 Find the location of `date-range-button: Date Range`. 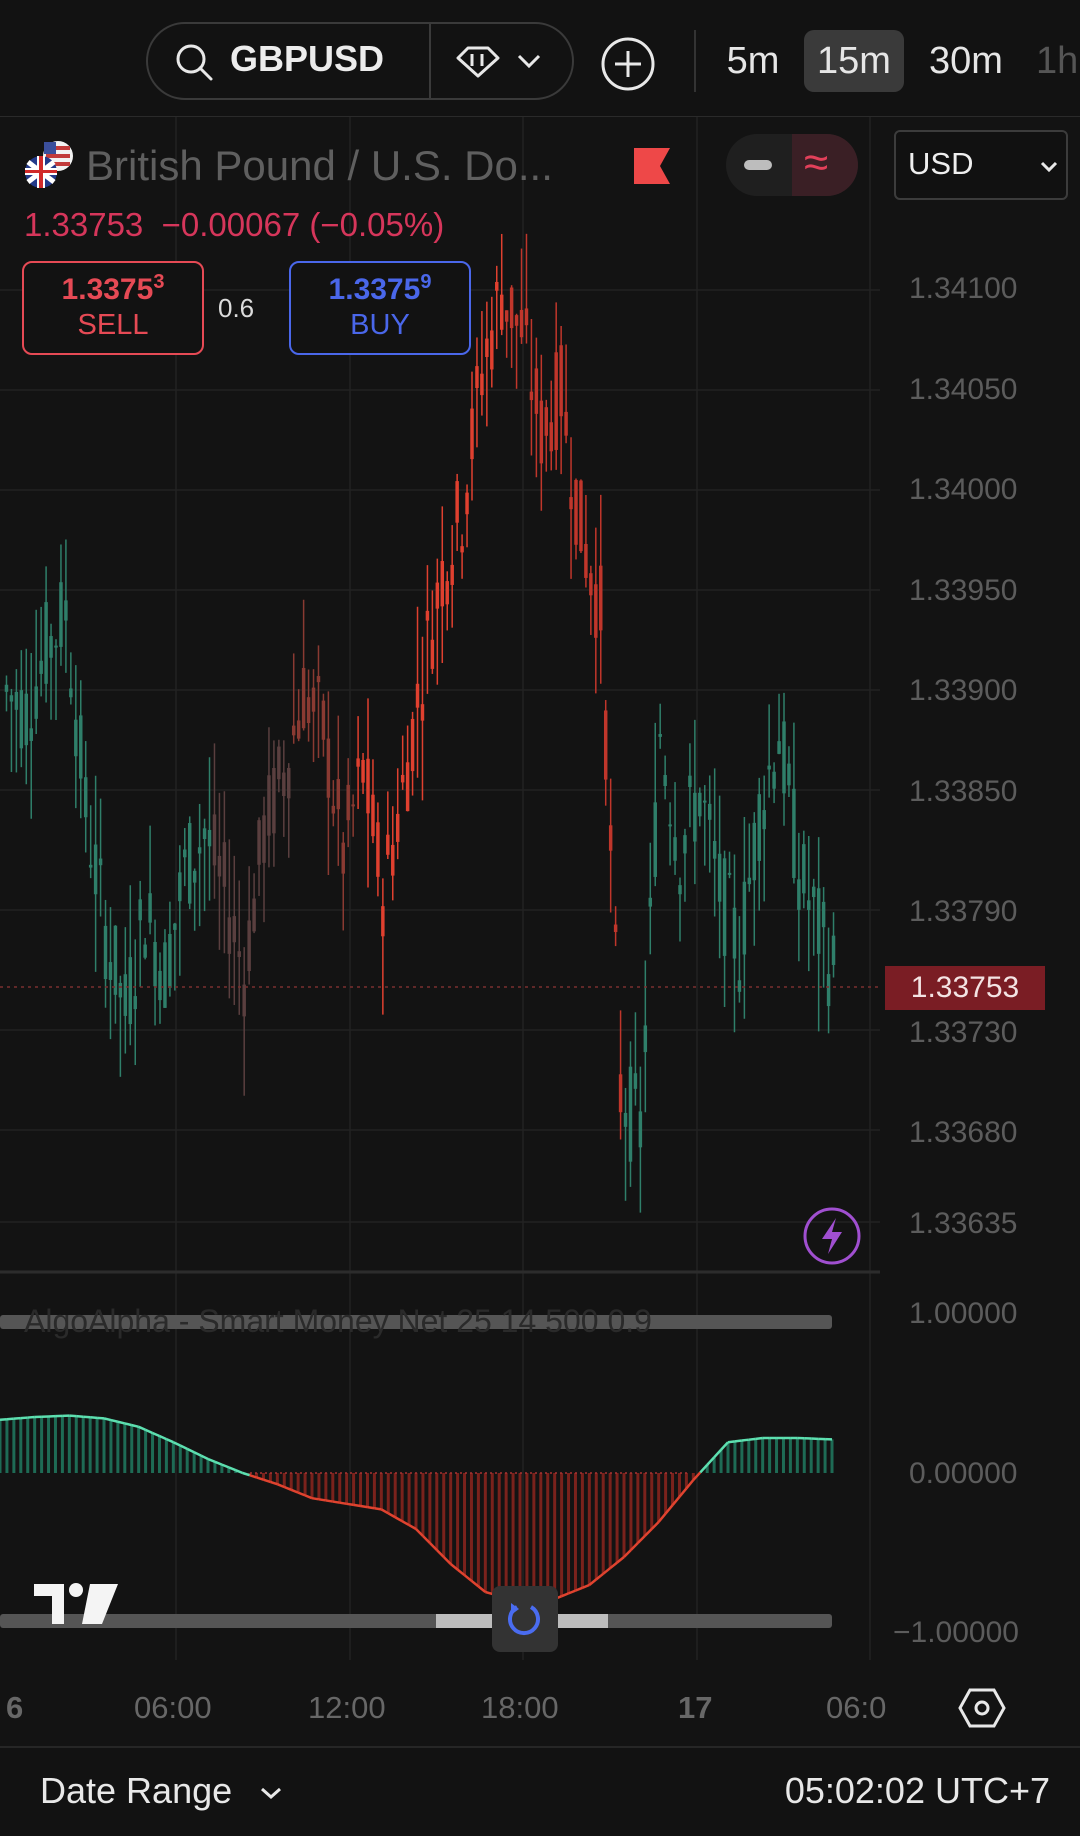

date-range-button: Date Range is located at coordinates (161, 1791).